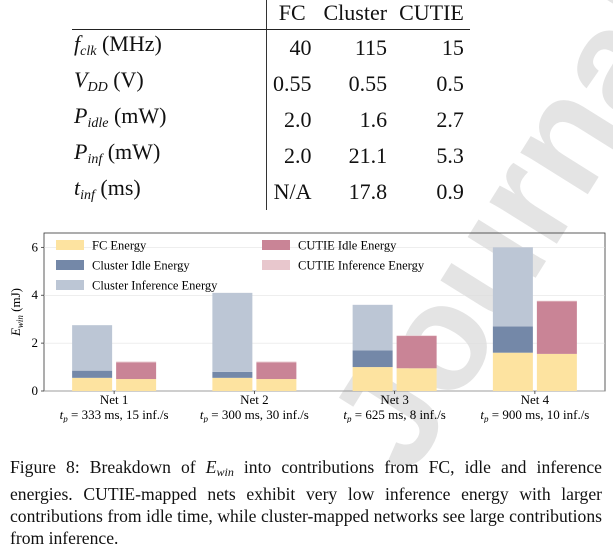  I want to click on x-tick-label: Net 4, so click(535, 399).